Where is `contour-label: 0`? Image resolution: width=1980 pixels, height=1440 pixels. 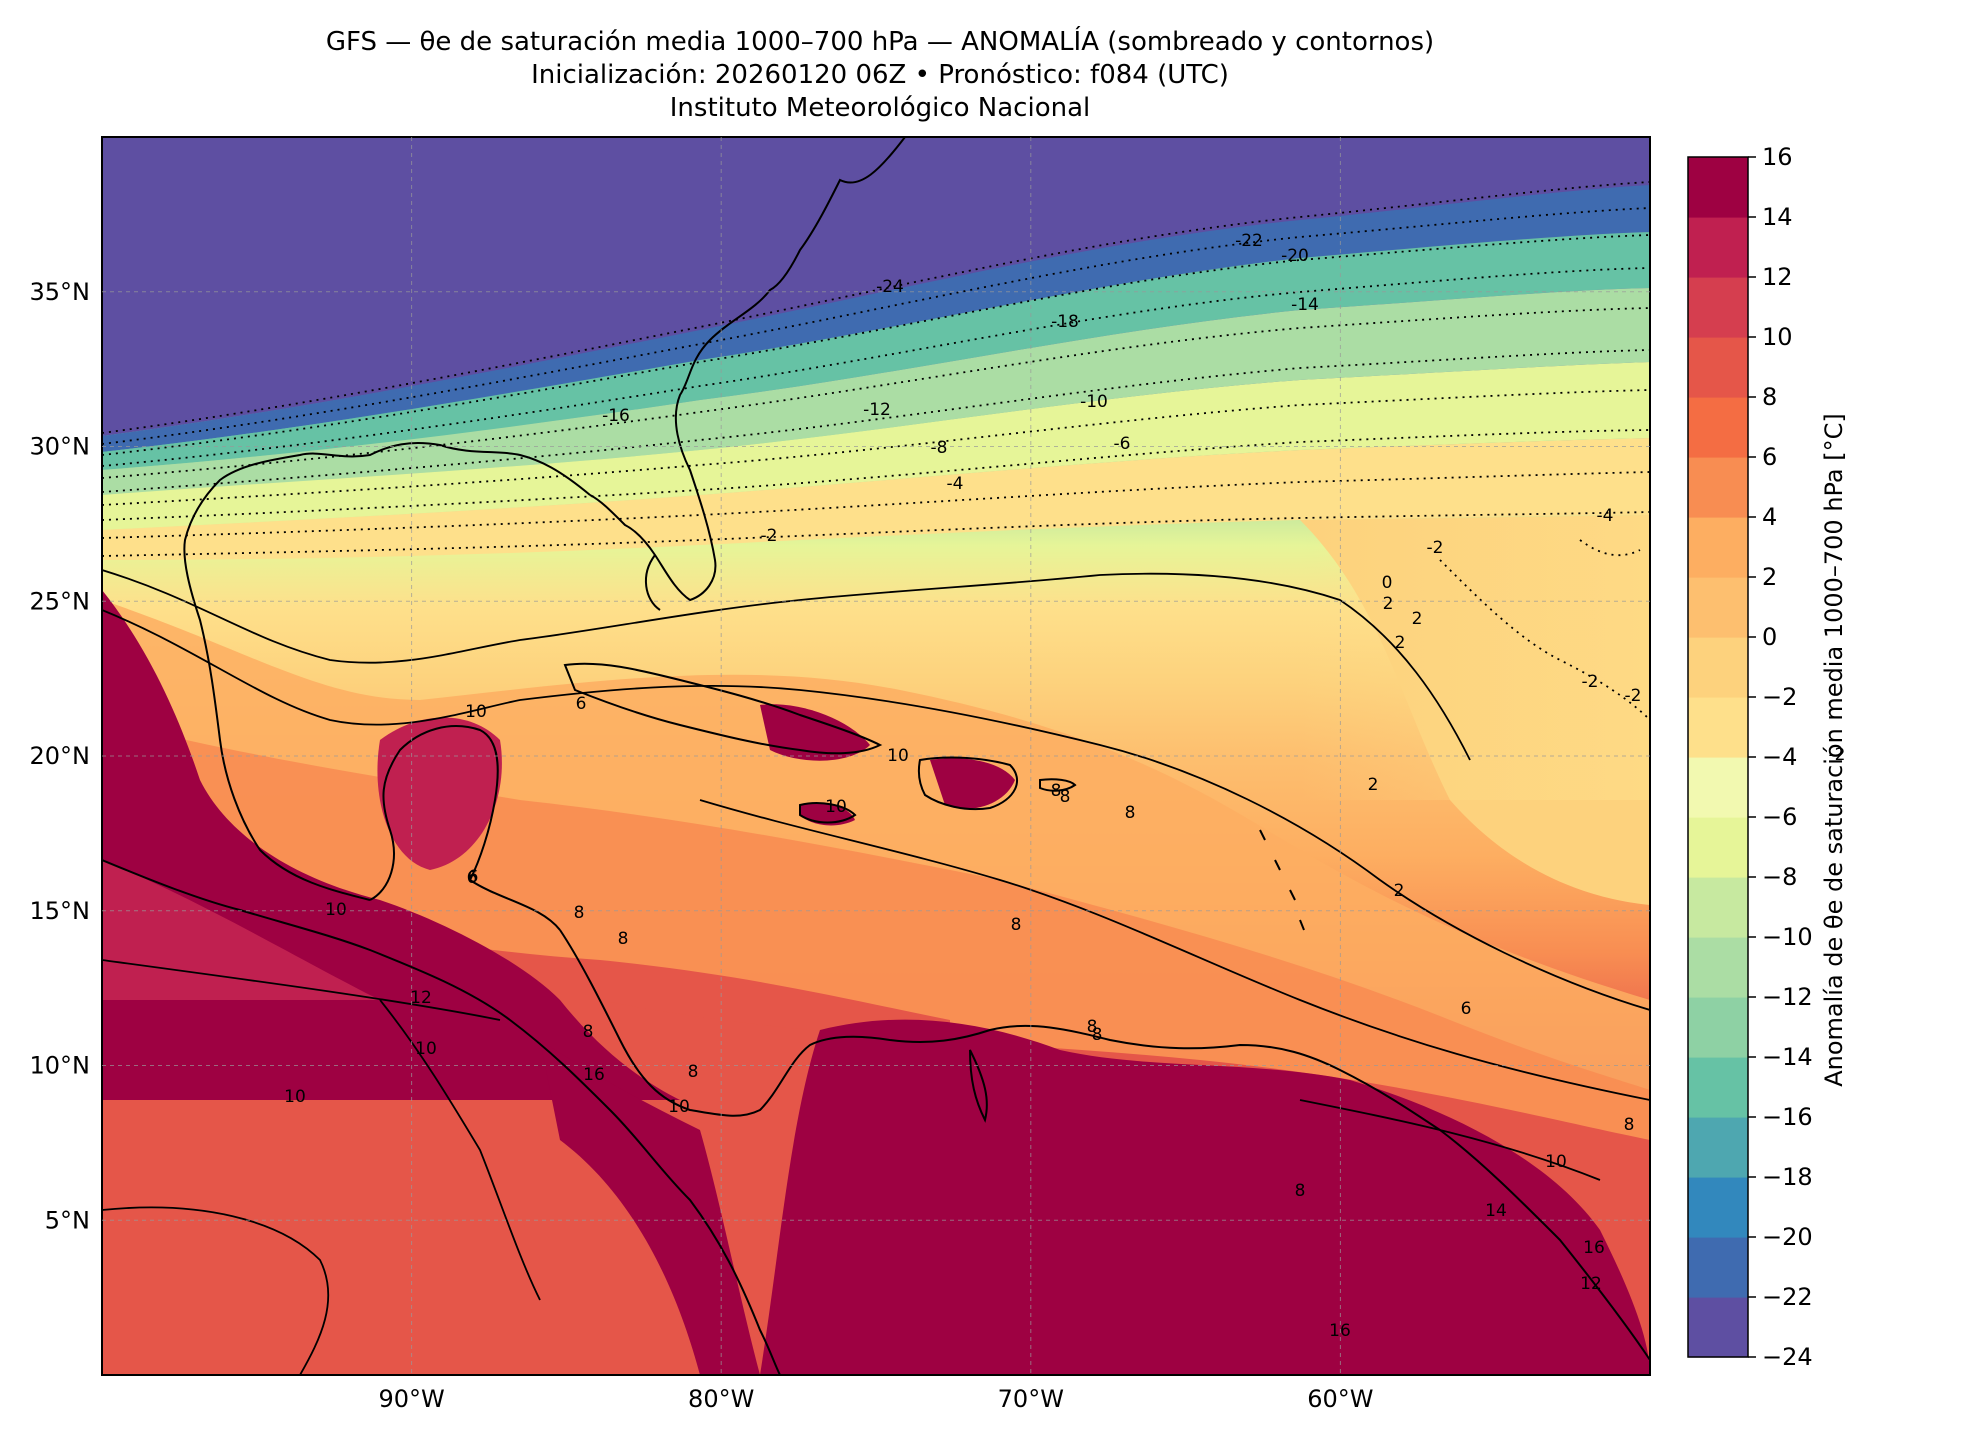 contour-label: 0 is located at coordinates (1387, 583).